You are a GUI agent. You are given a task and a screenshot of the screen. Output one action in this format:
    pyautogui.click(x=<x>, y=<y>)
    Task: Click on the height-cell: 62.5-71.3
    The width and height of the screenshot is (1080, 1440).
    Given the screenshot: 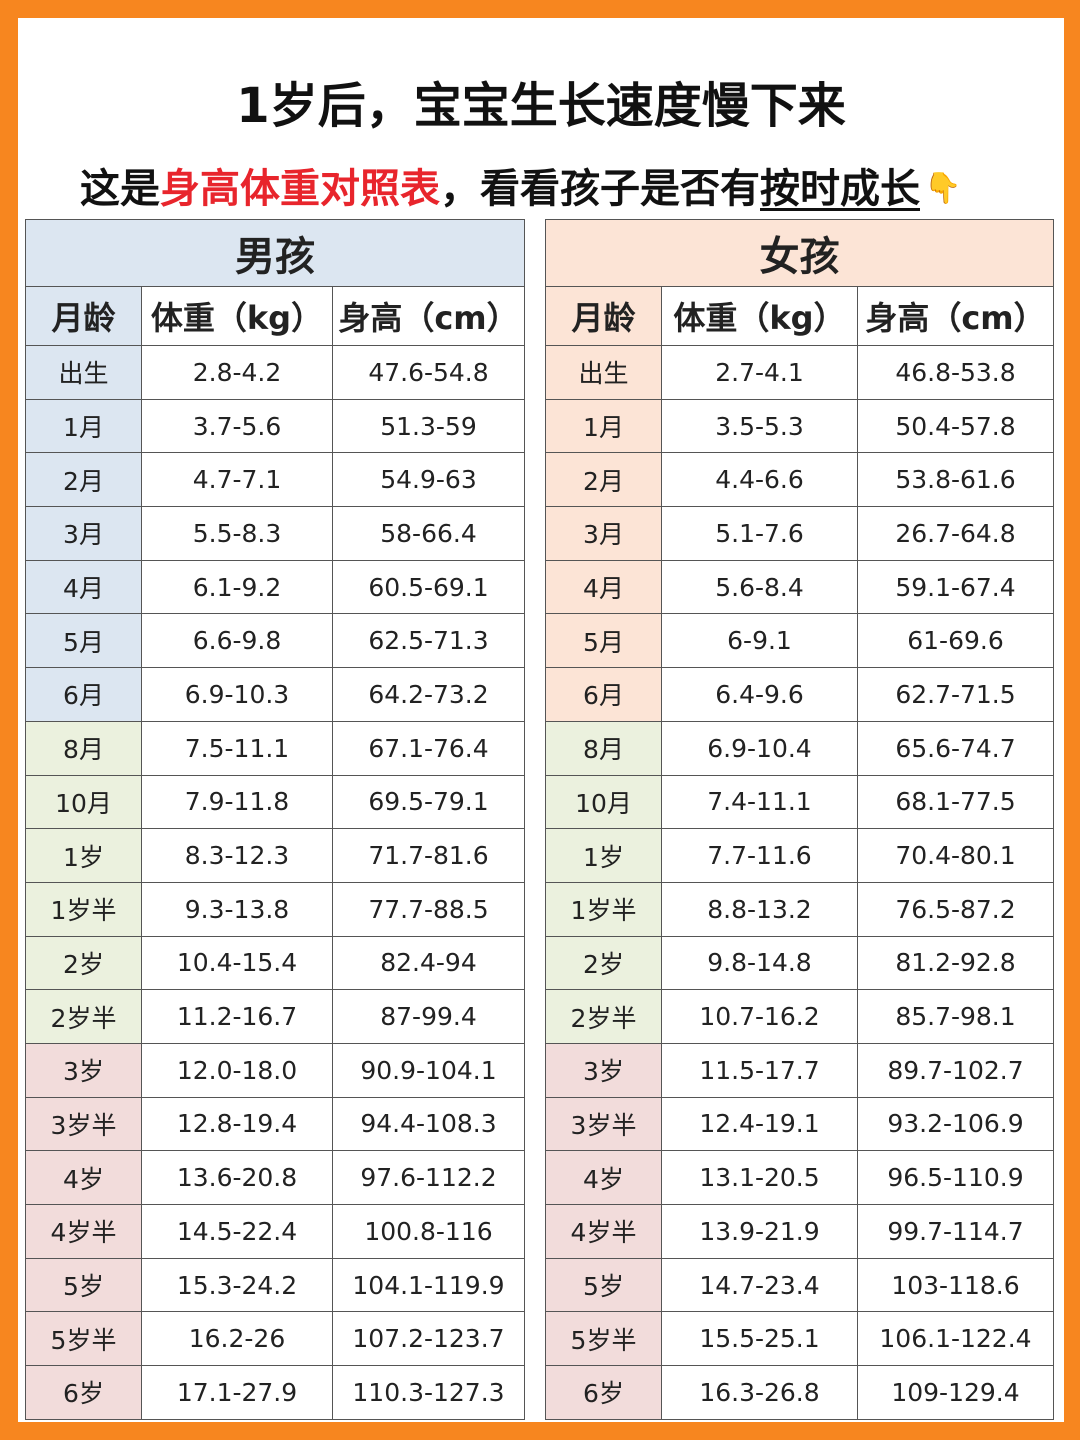 What is the action you would take?
    pyautogui.click(x=428, y=641)
    